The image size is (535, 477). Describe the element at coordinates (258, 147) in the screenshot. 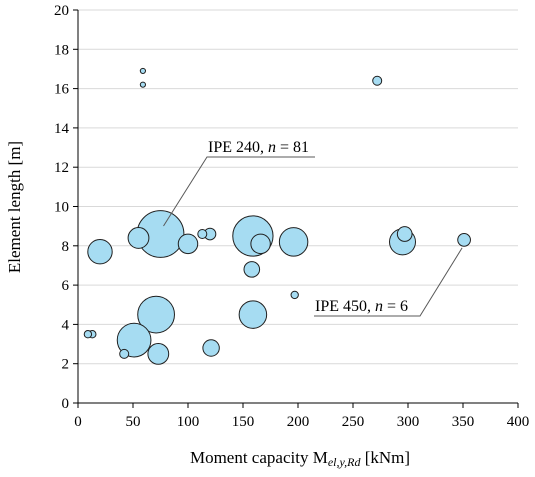

I see `annotation-label: IPE 240, n = 81` at that location.